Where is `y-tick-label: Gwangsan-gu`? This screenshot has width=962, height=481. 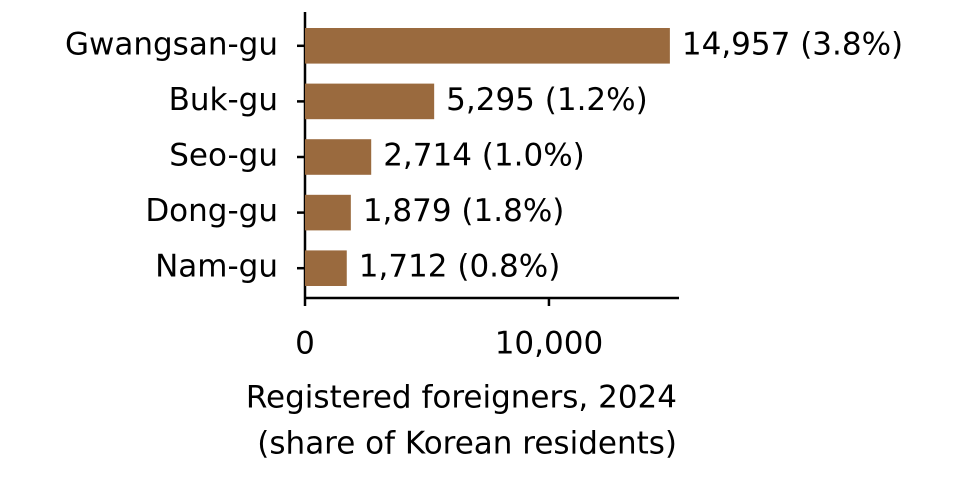
y-tick-label: Gwangsan-gu is located at coordinates (171, 44).